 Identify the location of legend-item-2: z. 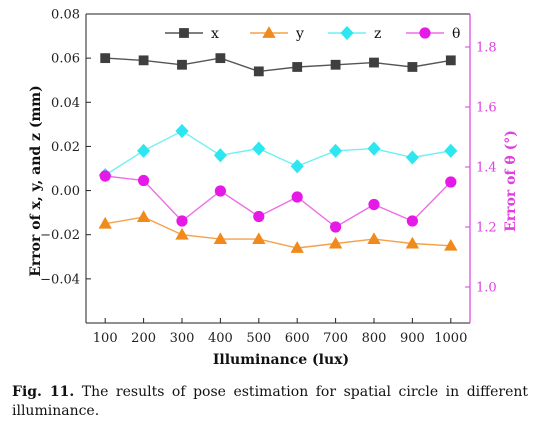
(354, 33).